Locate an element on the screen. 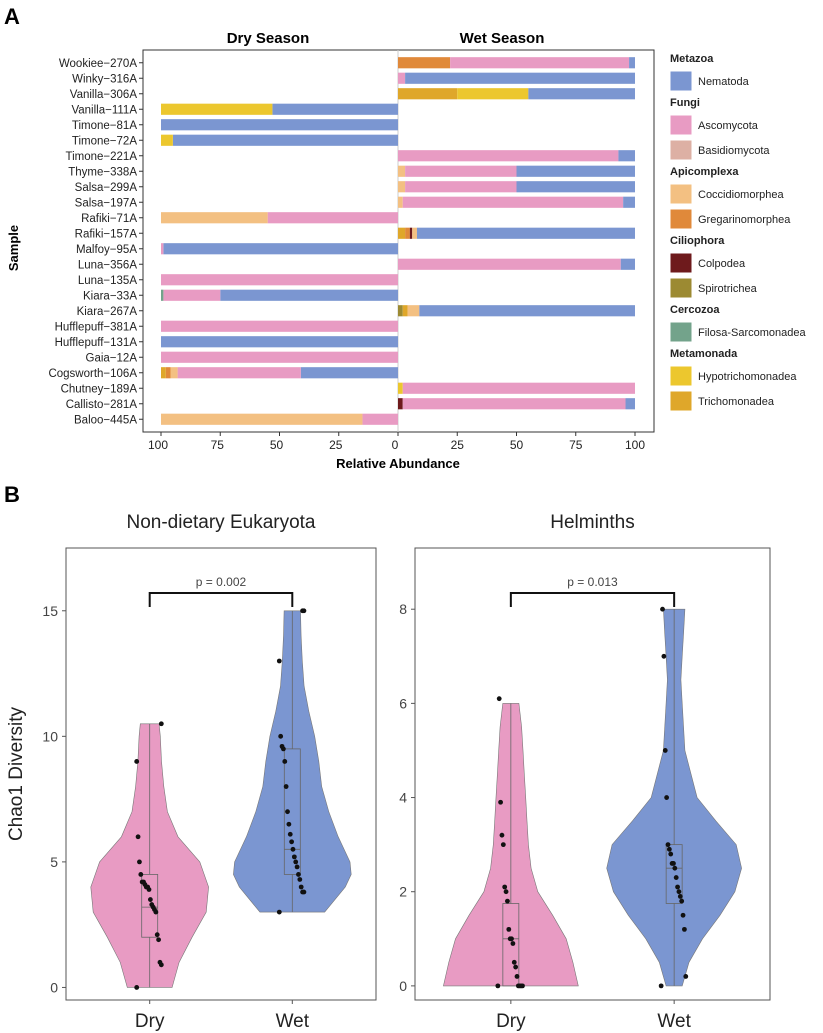  y-axis-label: Chao1 Diversity is located at coordinates (16, 773).